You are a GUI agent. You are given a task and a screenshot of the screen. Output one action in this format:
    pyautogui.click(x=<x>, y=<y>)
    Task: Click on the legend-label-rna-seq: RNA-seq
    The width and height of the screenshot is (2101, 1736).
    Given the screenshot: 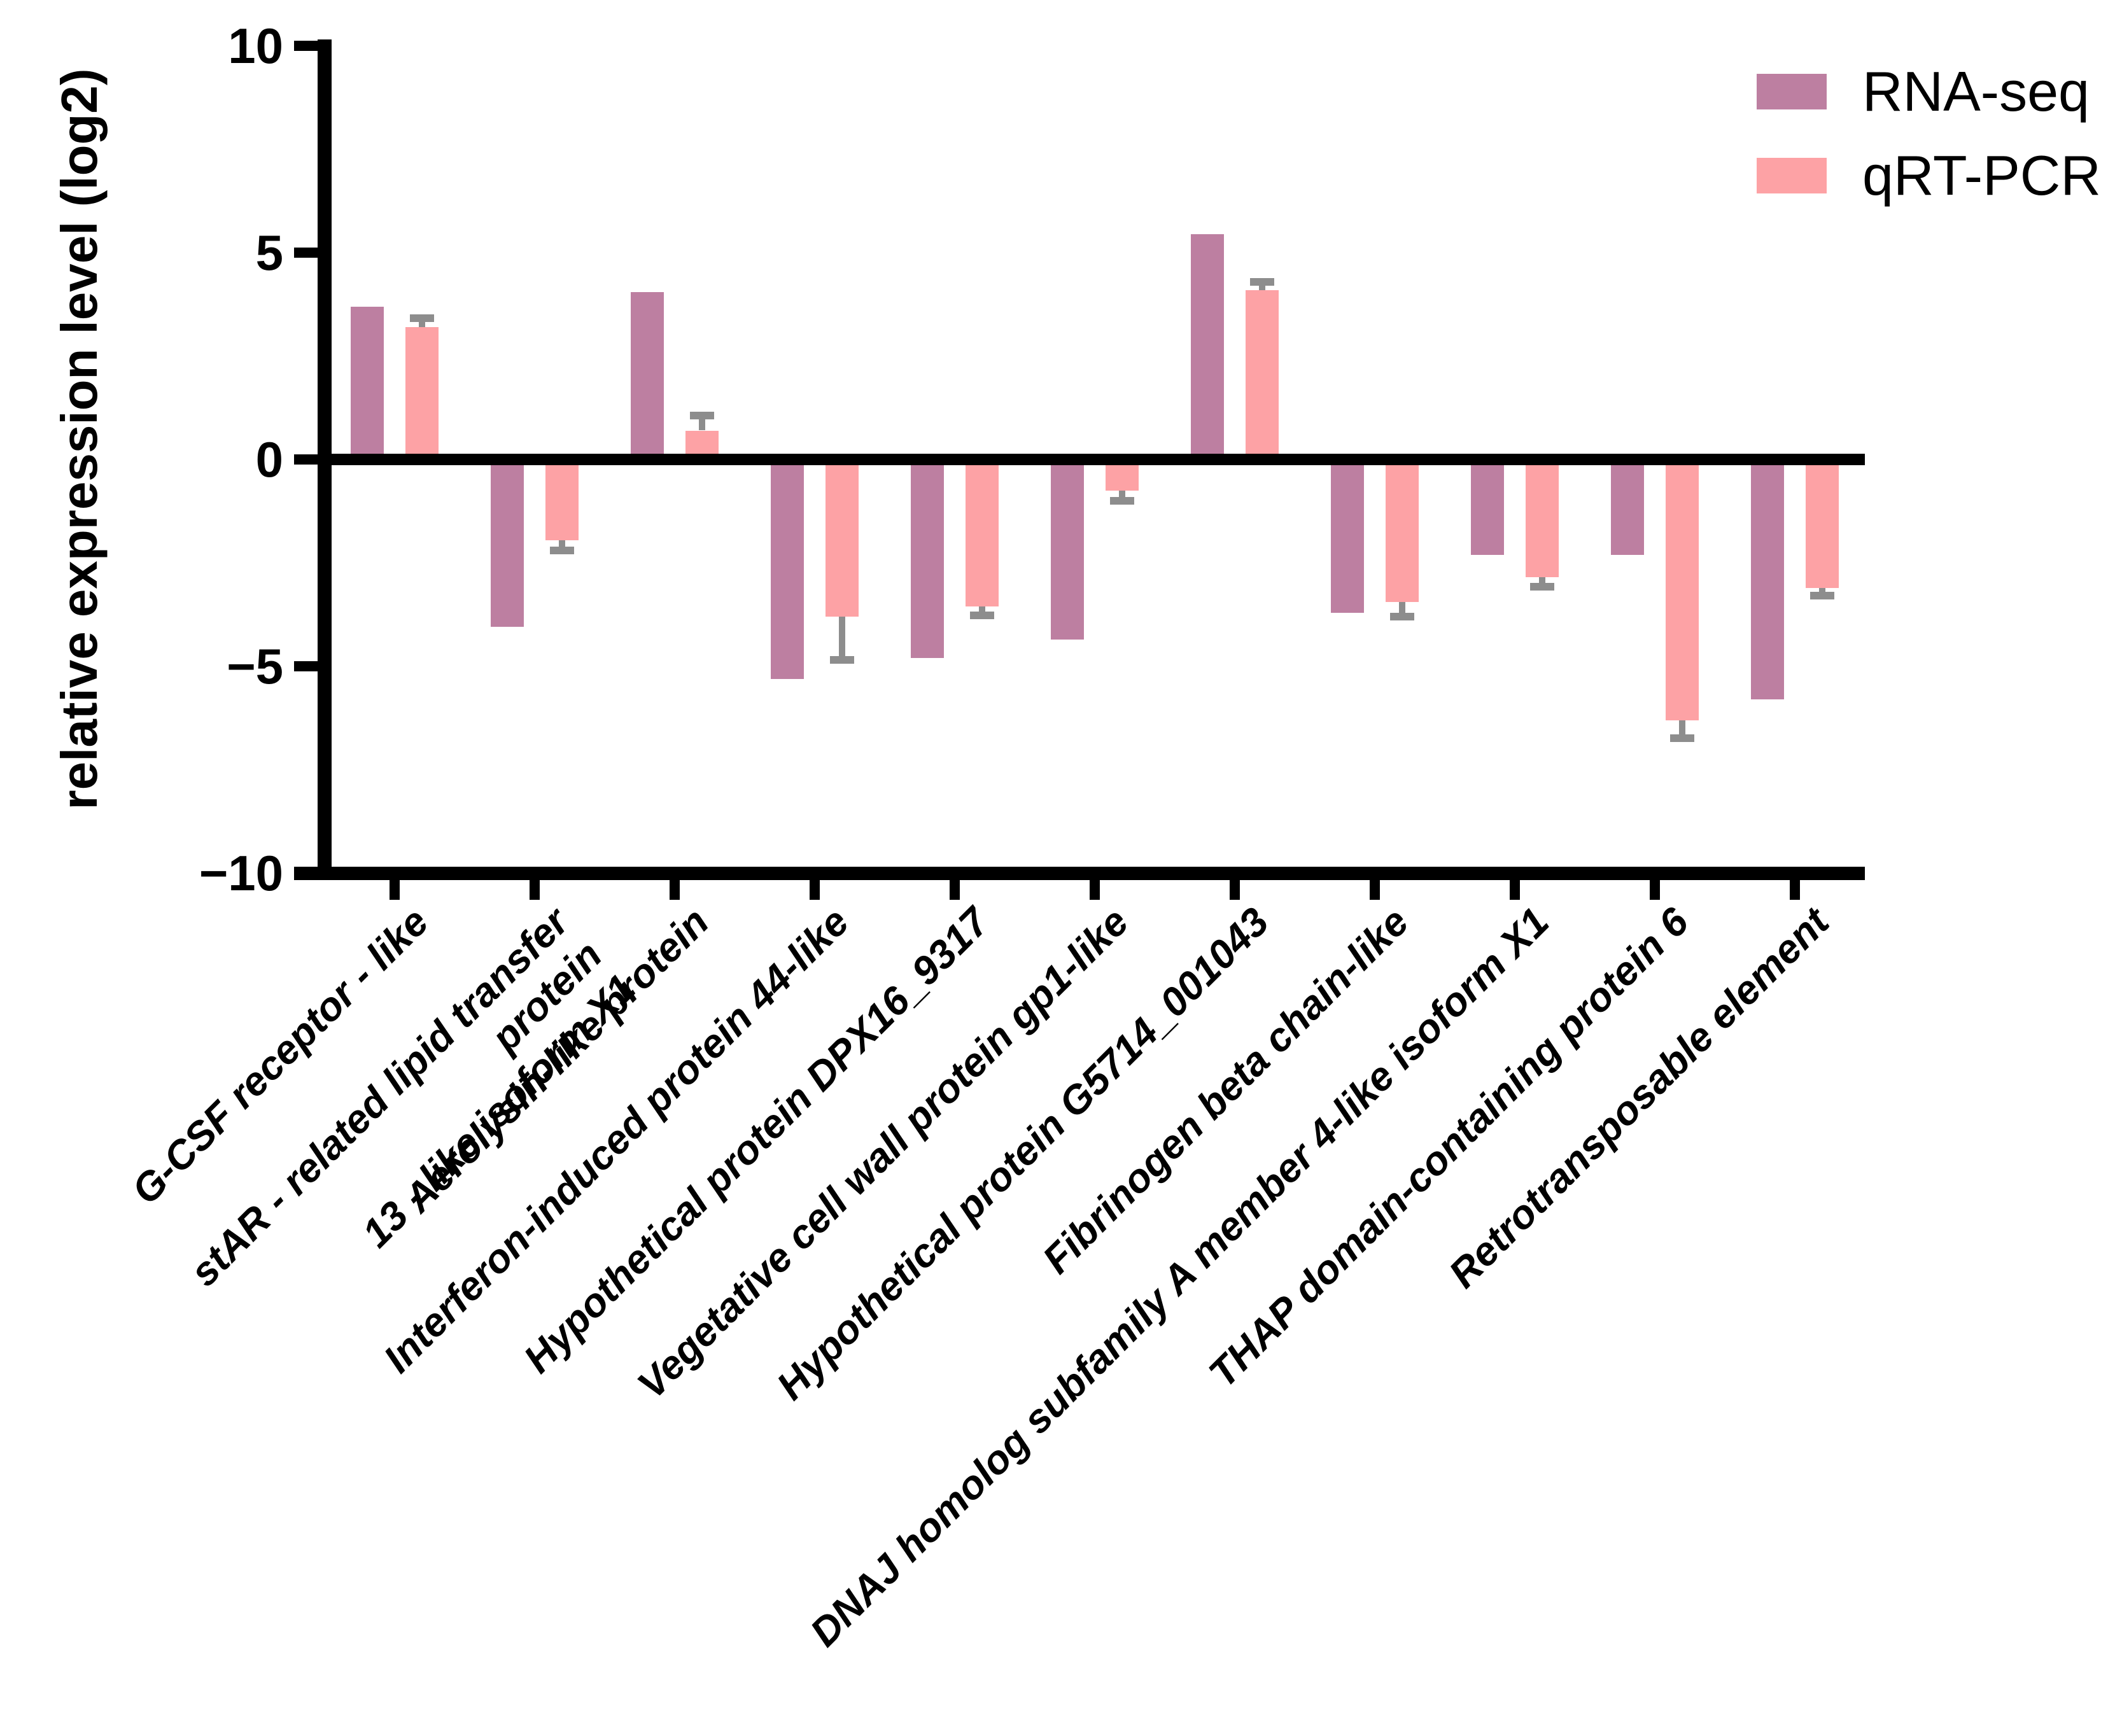 What is the action you would take?
    pyautogui.click(x=1976, y=91)
    